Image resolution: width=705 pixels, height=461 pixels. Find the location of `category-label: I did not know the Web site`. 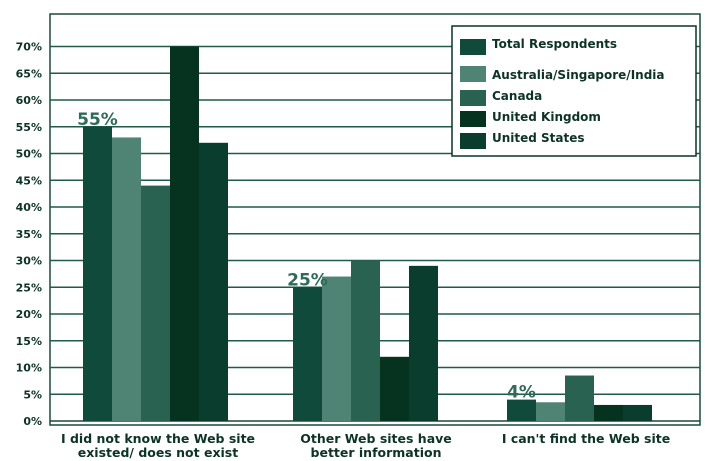

category-label: I did not know the Web site is located at coordinates (158, 438).